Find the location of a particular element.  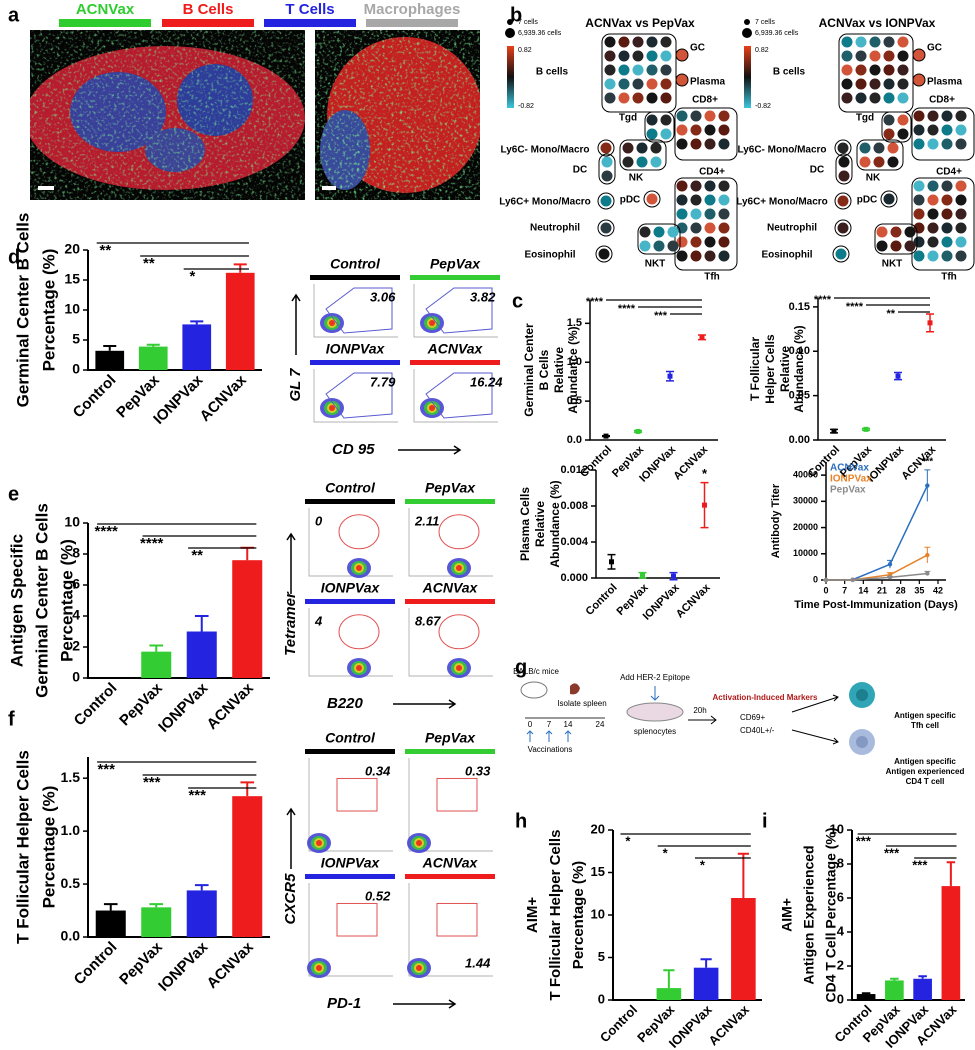

cluster-label: CD8+ is located at coordinates (942, 100).